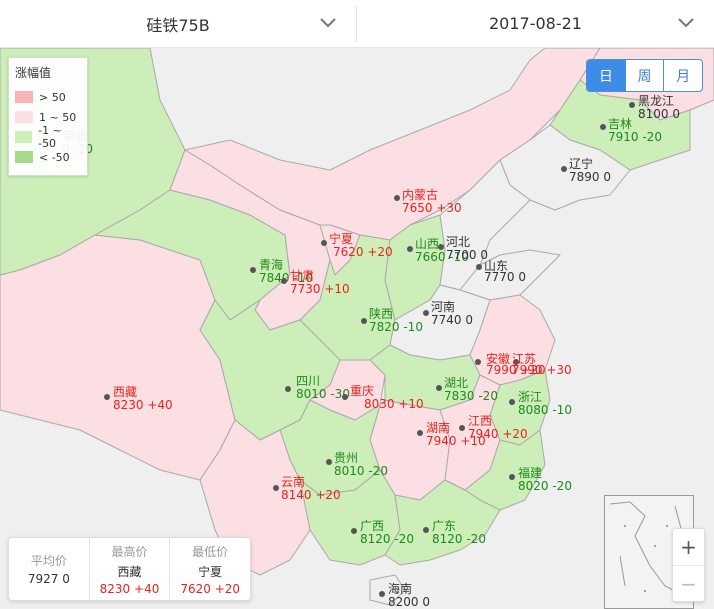 The image size is (714, 609). I want to click on legend-item: > 50, so click(48, 97).